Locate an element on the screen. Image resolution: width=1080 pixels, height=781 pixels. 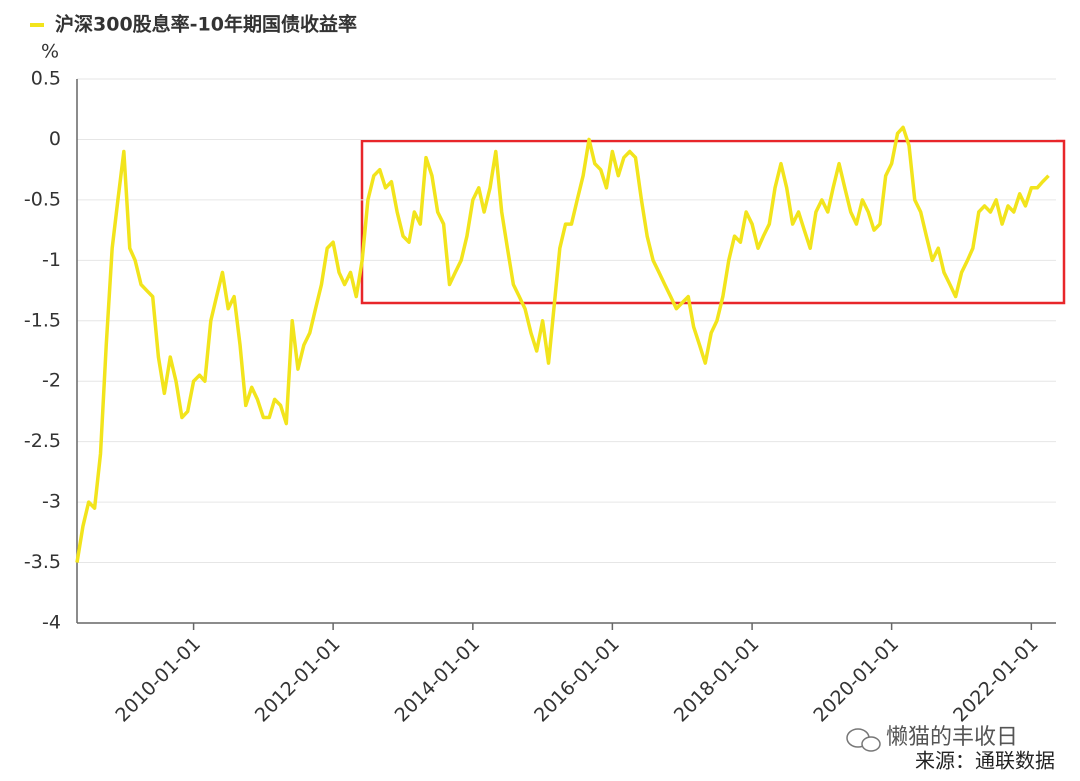
x-tick-label: 2020-01-01 is located at coordinates (856, 680).